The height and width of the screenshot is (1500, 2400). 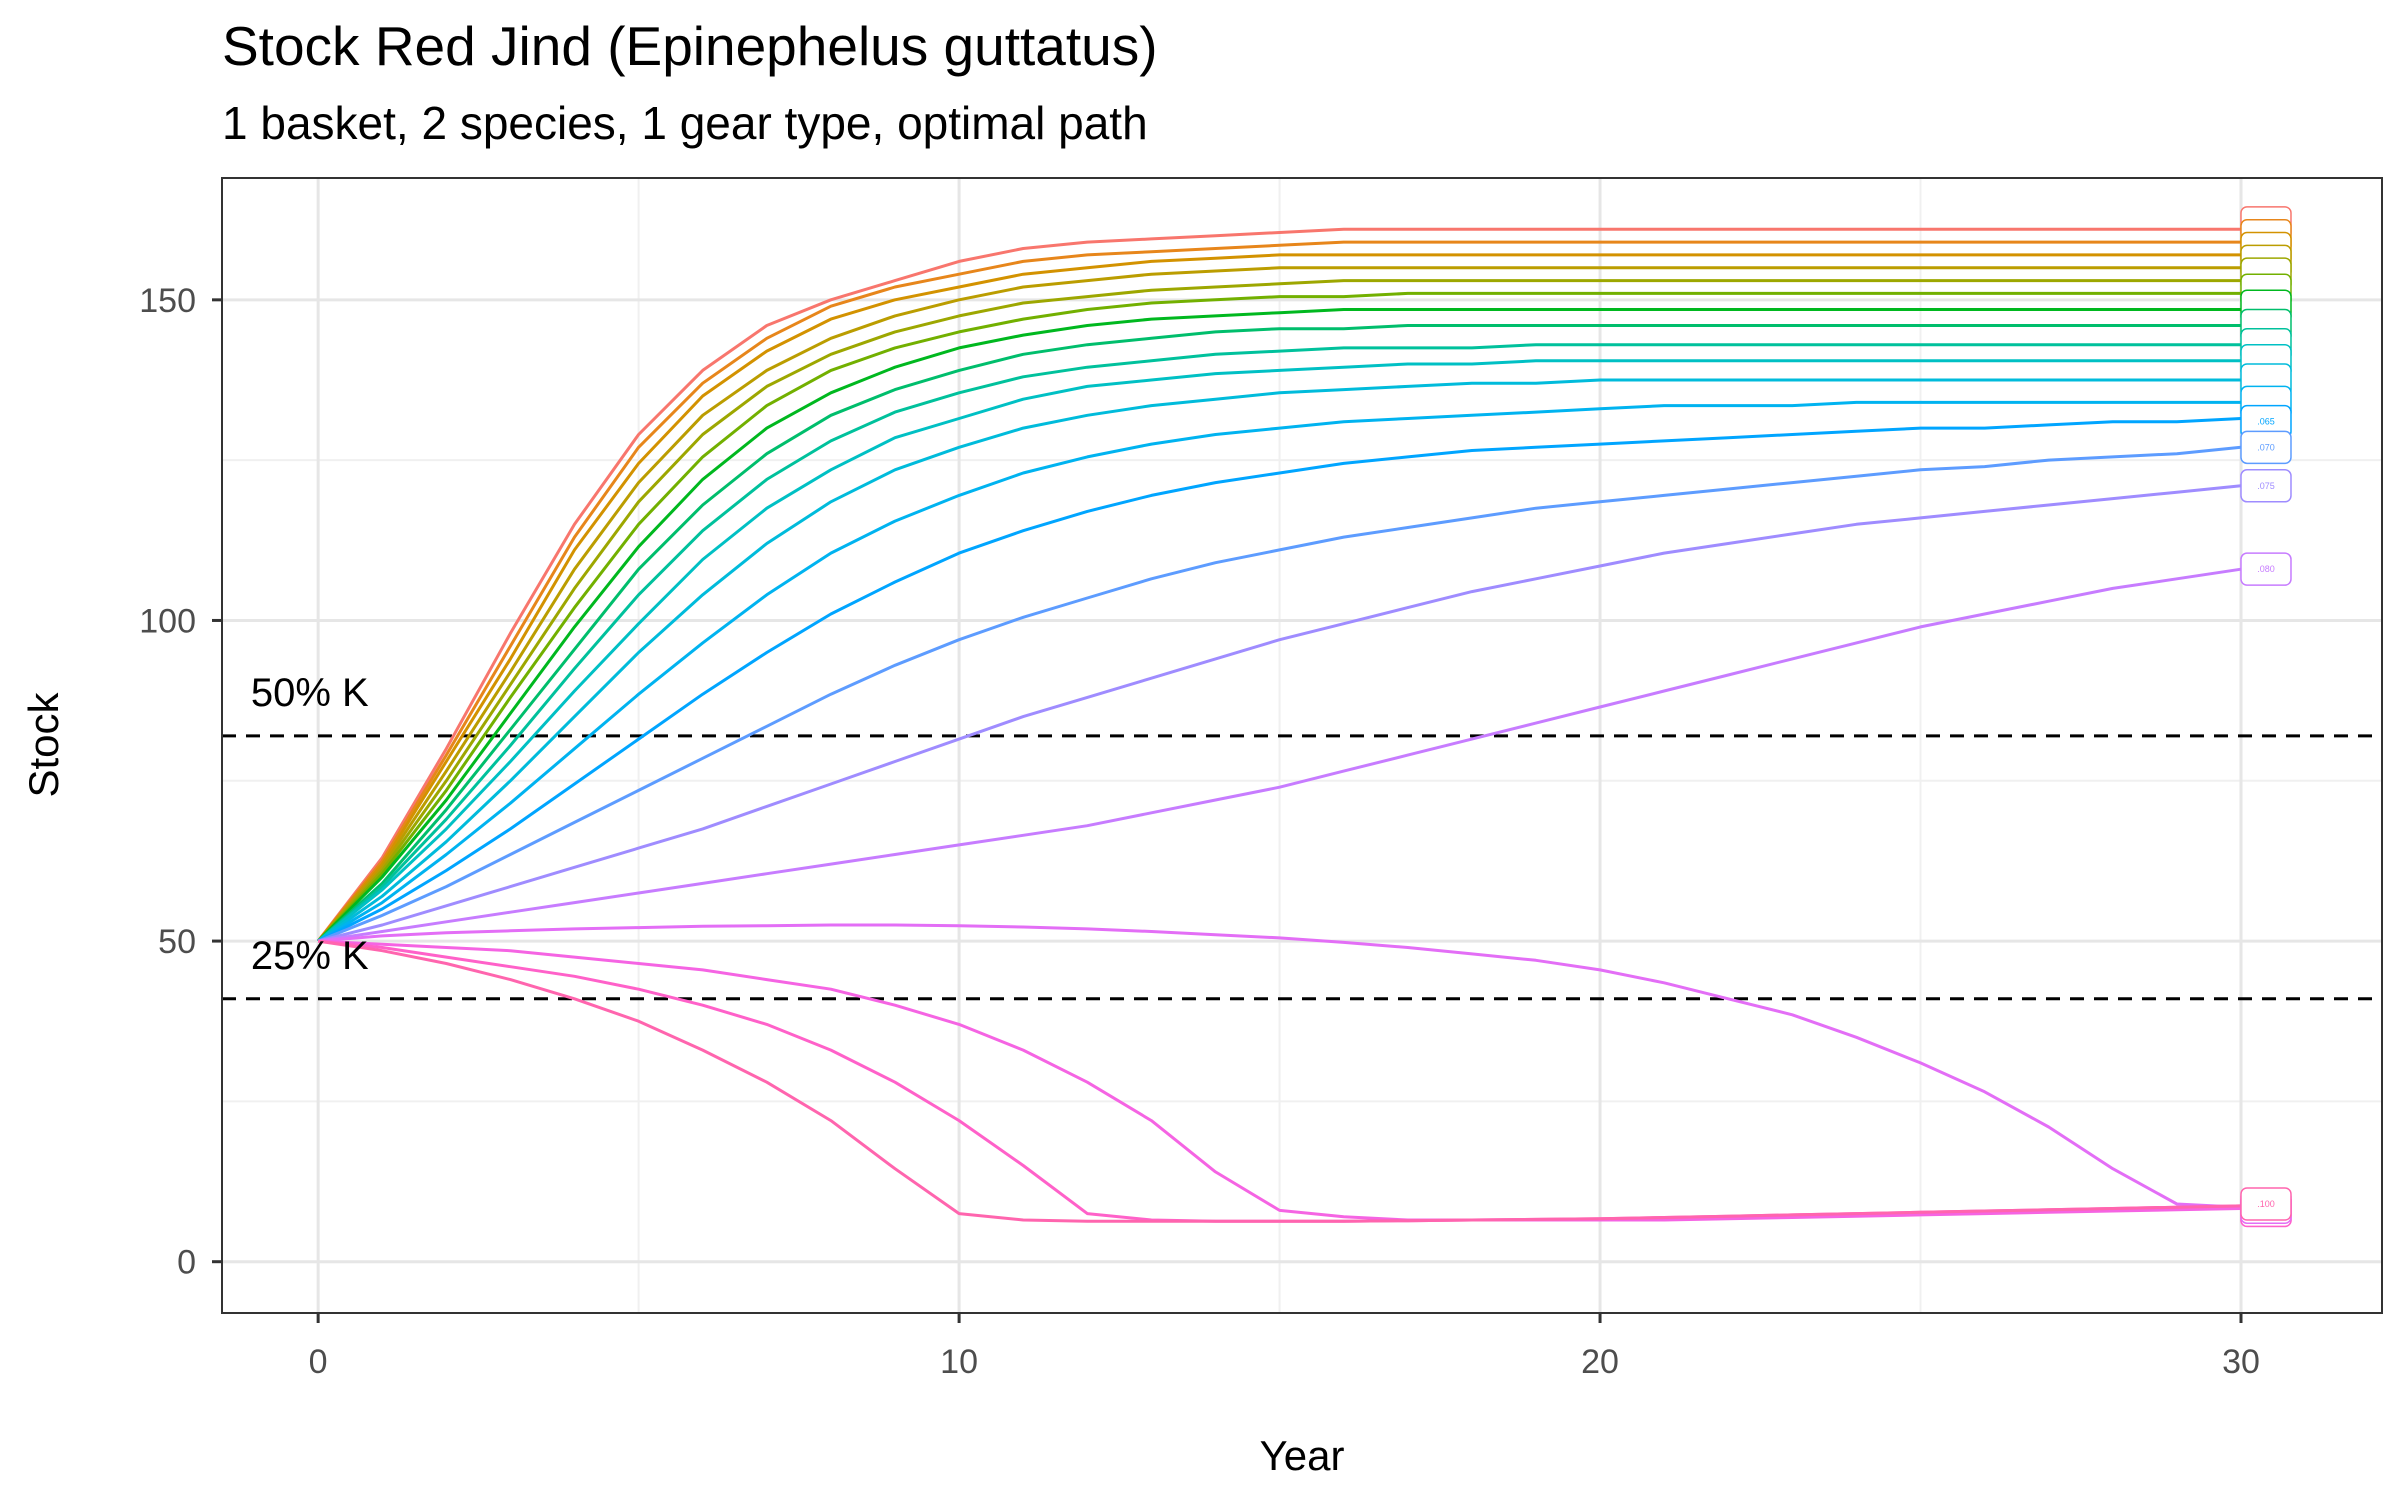 What do you see at coordinates (167, 301) in the screenshot?
I see `y-tick-label: 150` at bounding box center [167, 301].